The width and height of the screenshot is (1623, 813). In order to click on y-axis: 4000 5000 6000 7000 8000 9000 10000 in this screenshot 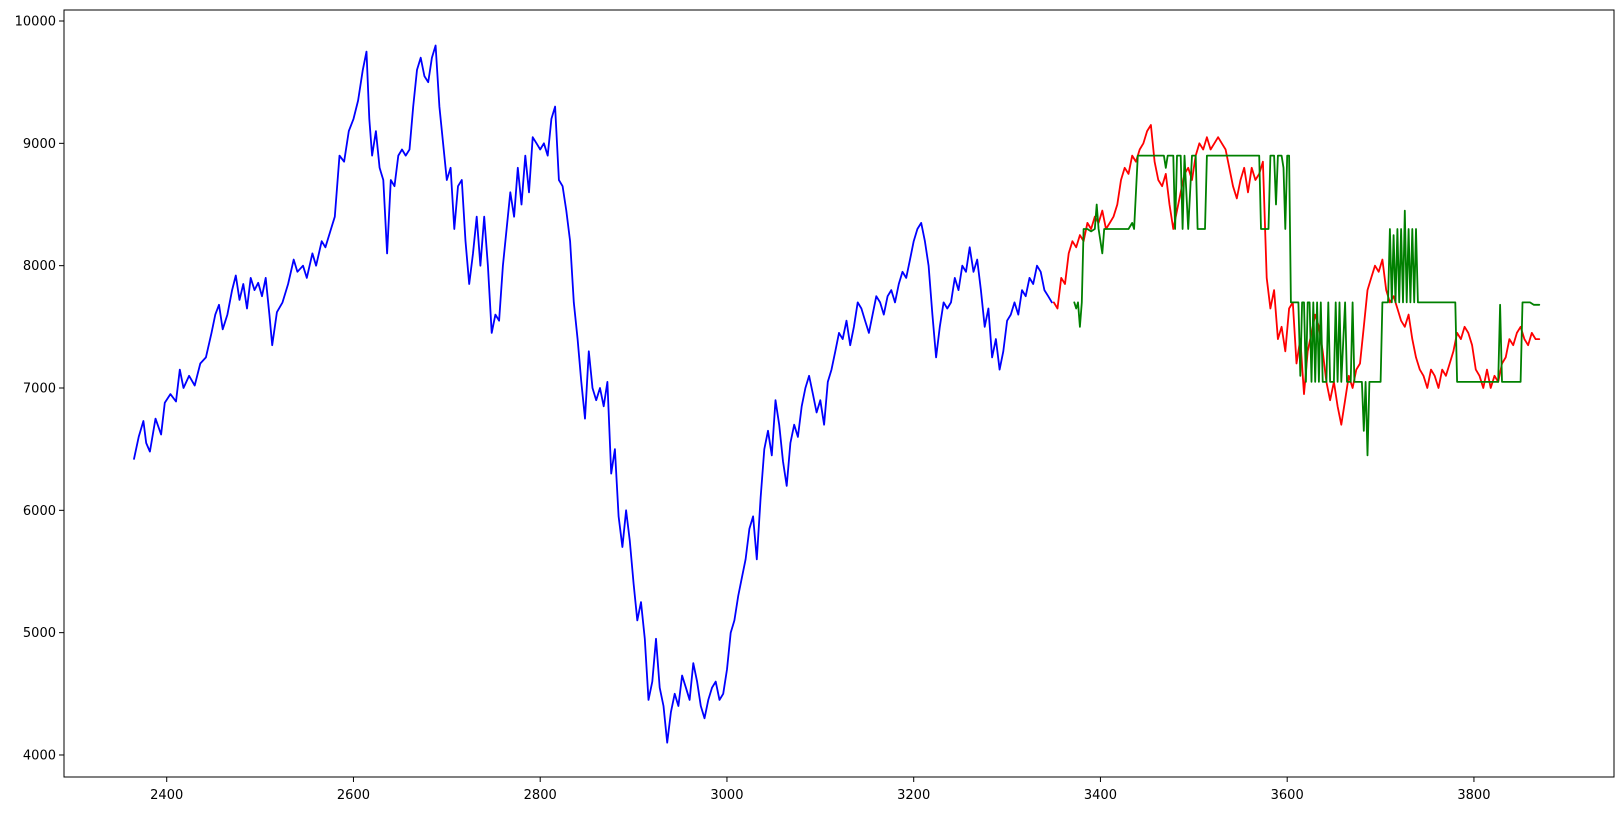, I will do `click(39, 389)`.